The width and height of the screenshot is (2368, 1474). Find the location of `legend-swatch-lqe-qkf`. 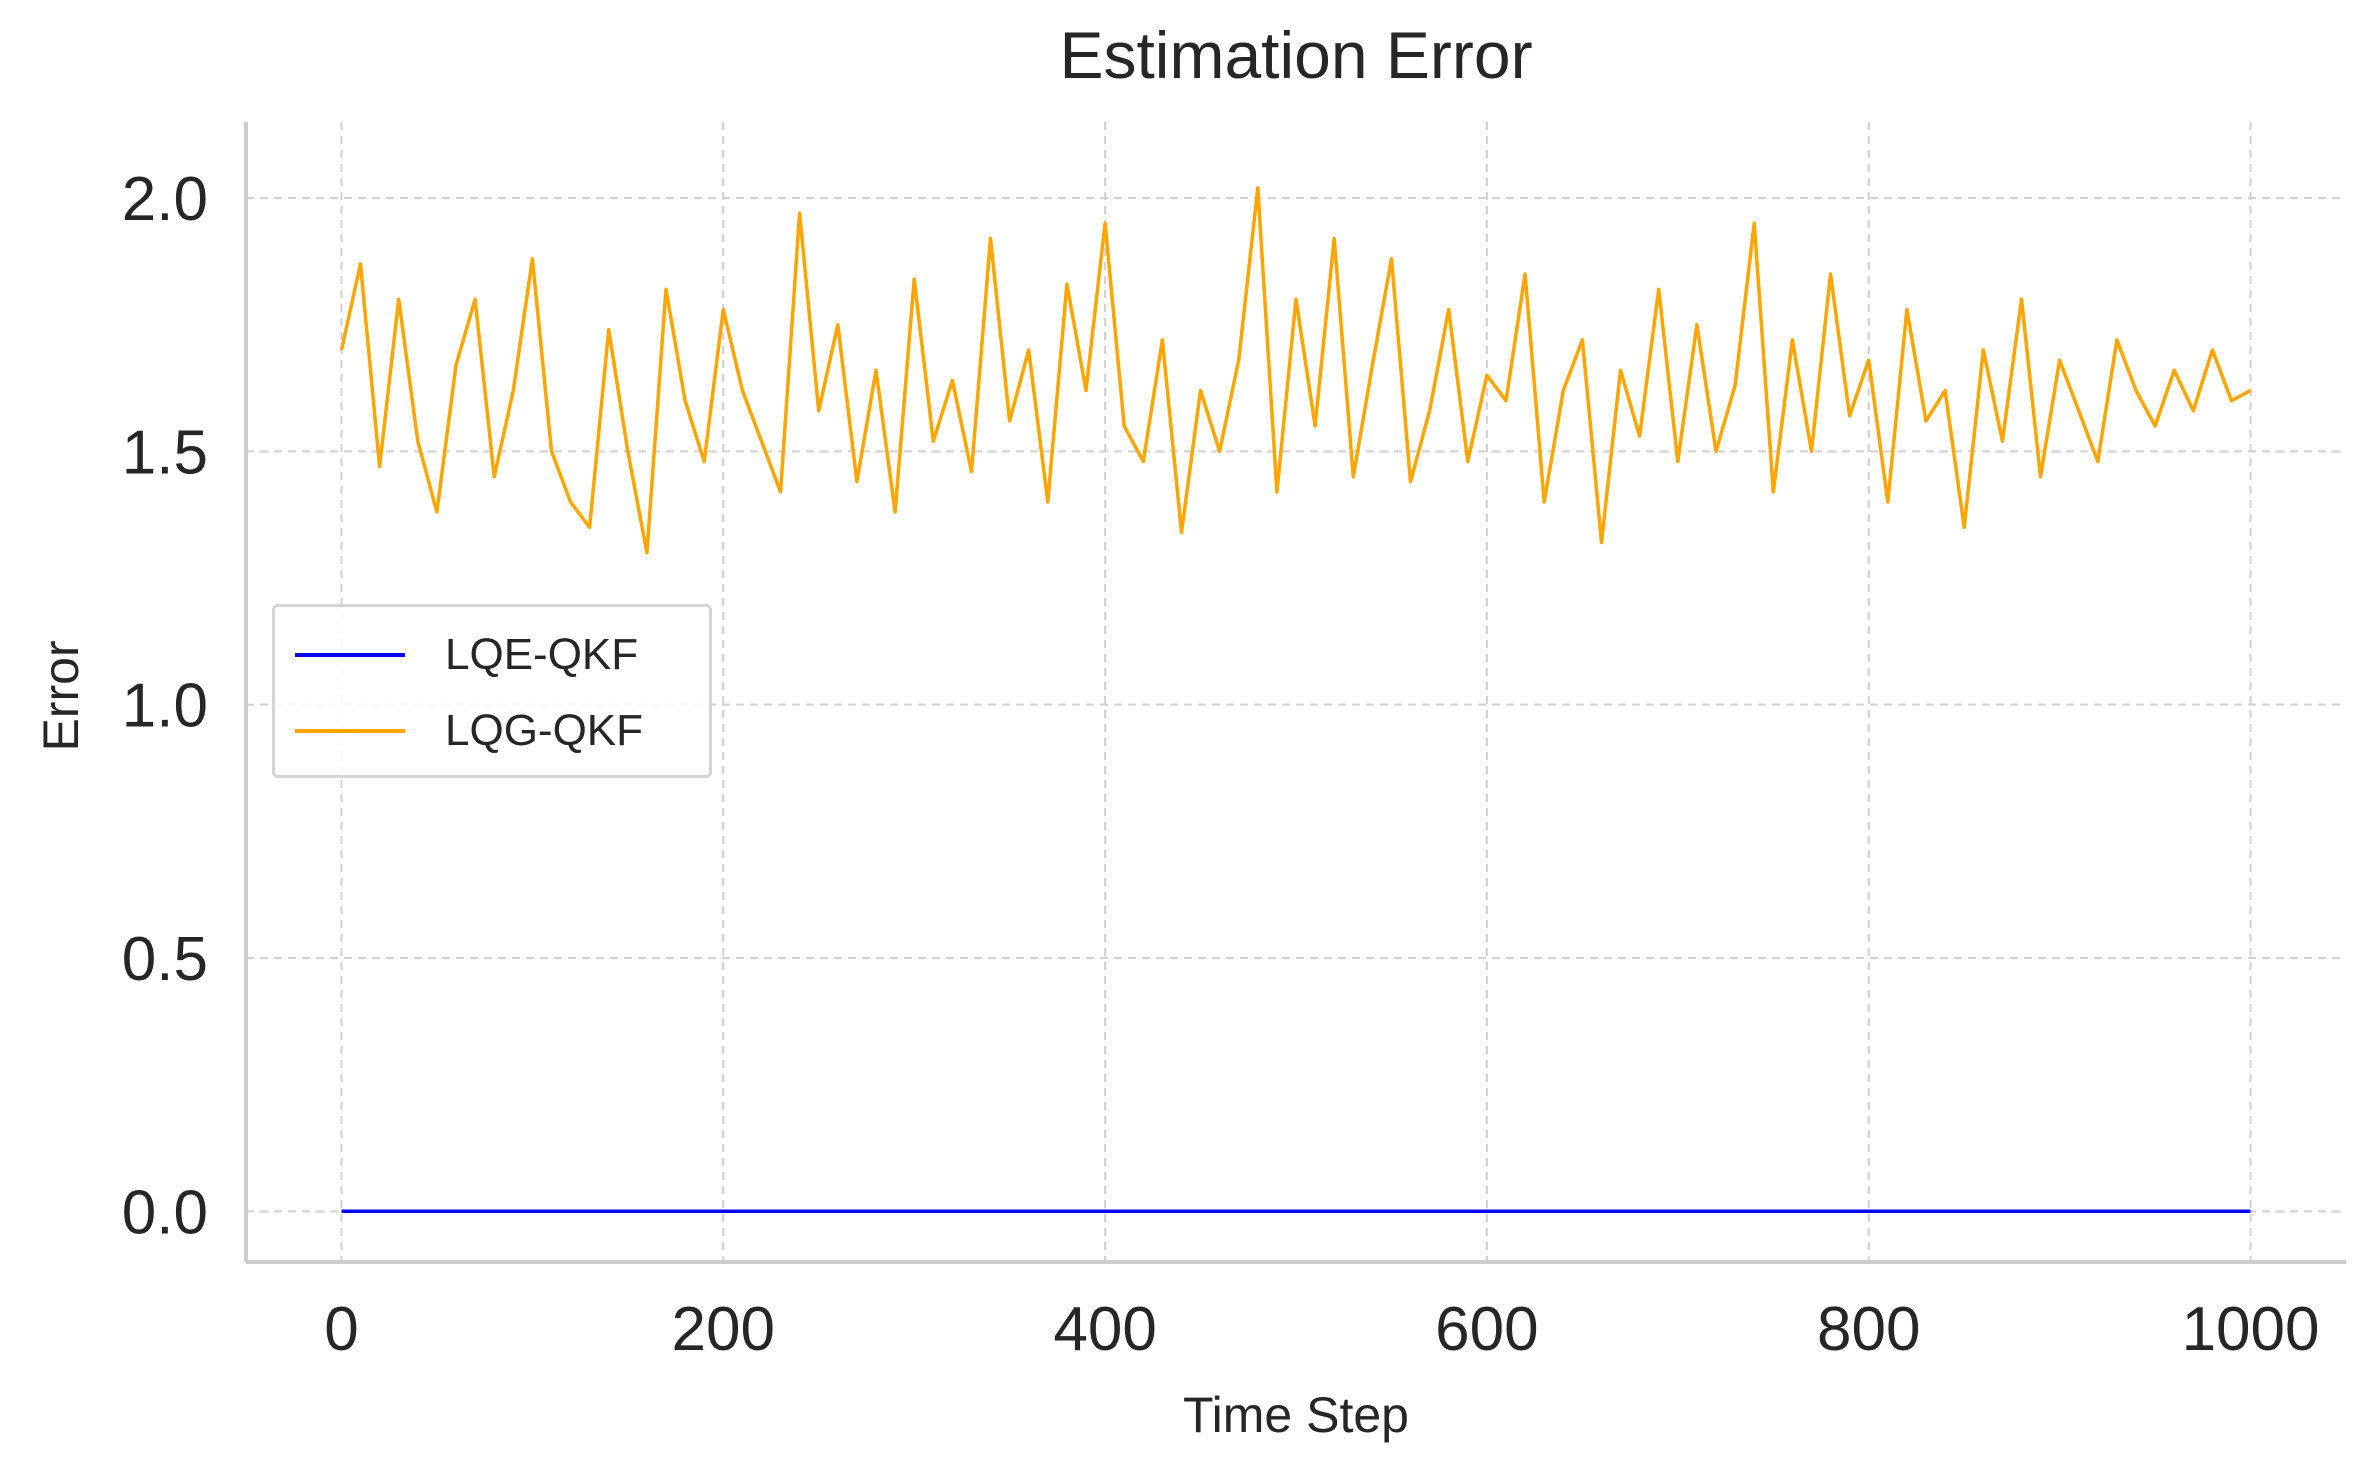

legend-swatch-lqe-qkf is located at coordinates (350, 655).